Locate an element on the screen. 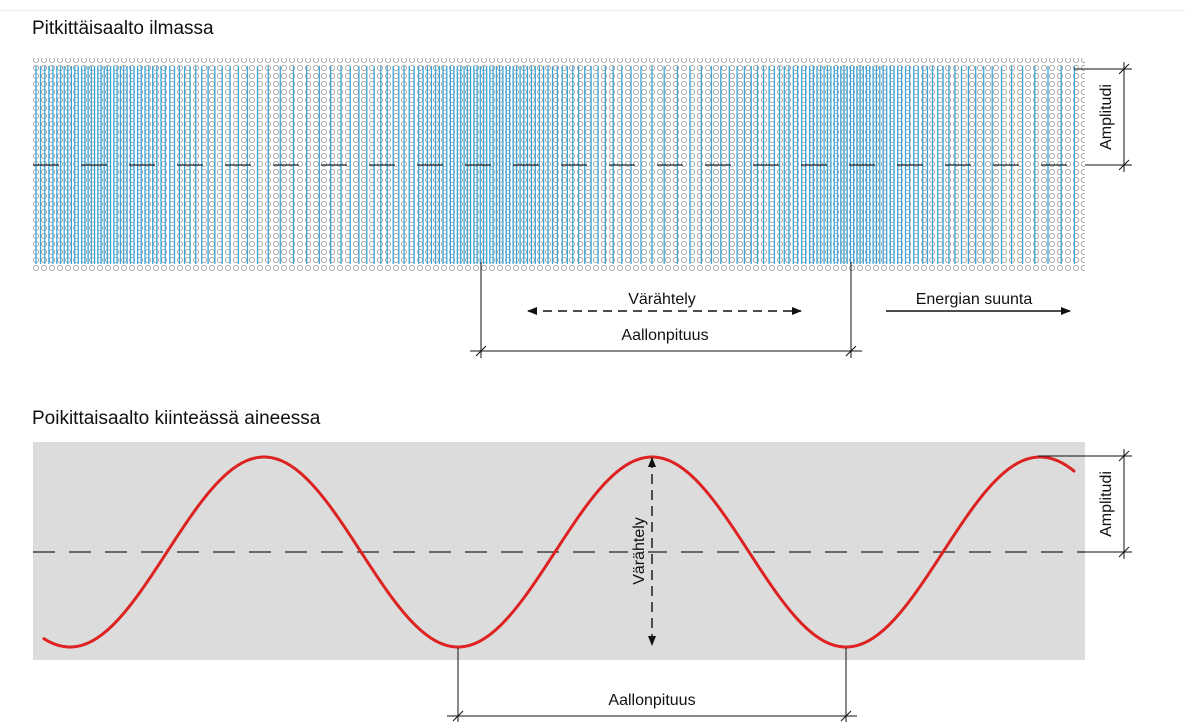  transverse-amplitude-dimension: Amplitudi is located at coordinates (1085, 504).